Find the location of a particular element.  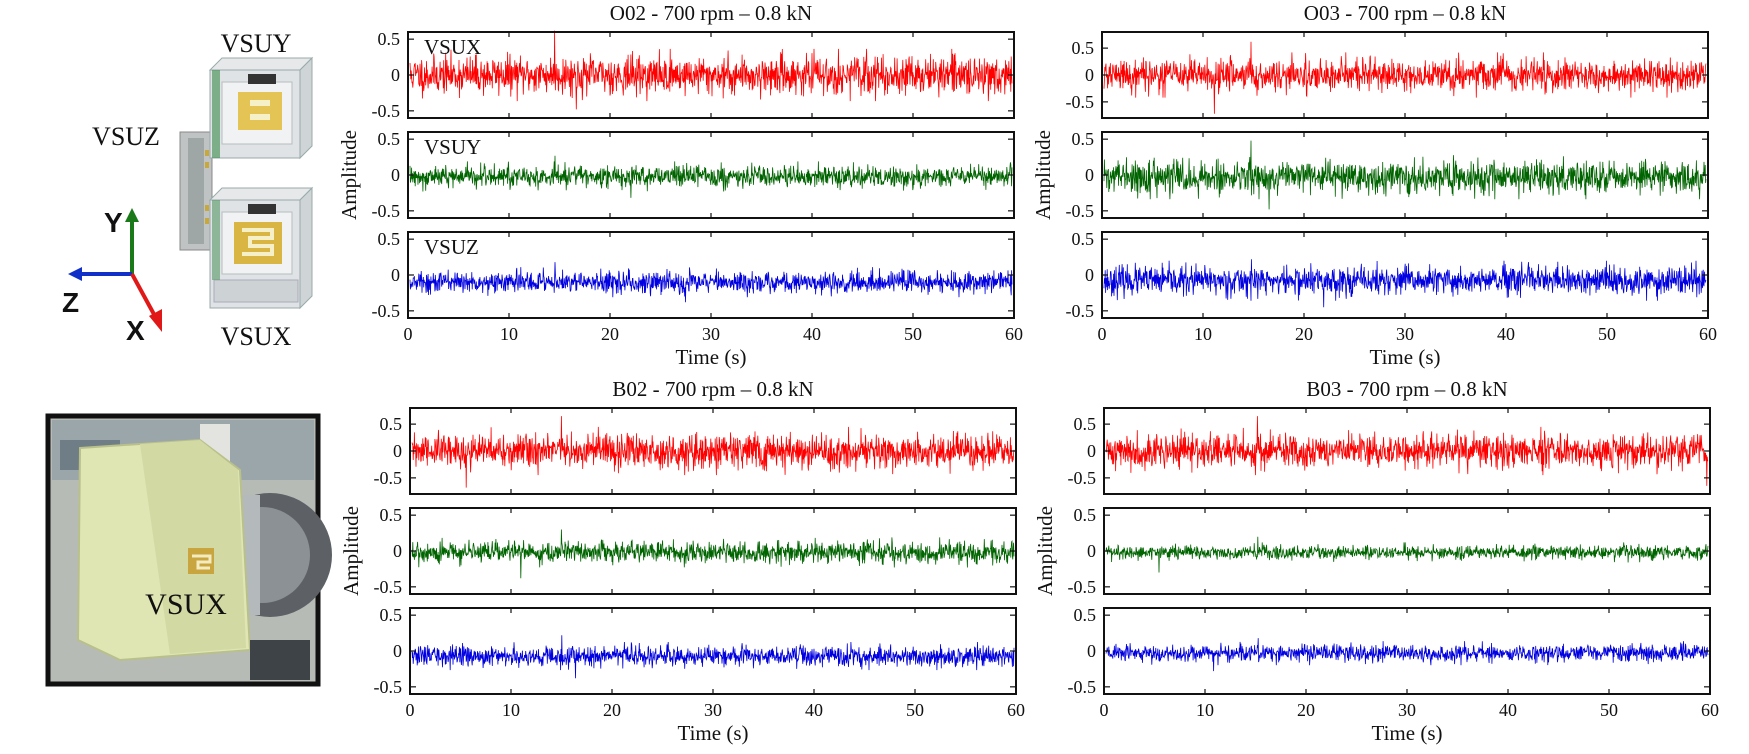

signal-trace-vsuz is located at coordinates (711, 282).